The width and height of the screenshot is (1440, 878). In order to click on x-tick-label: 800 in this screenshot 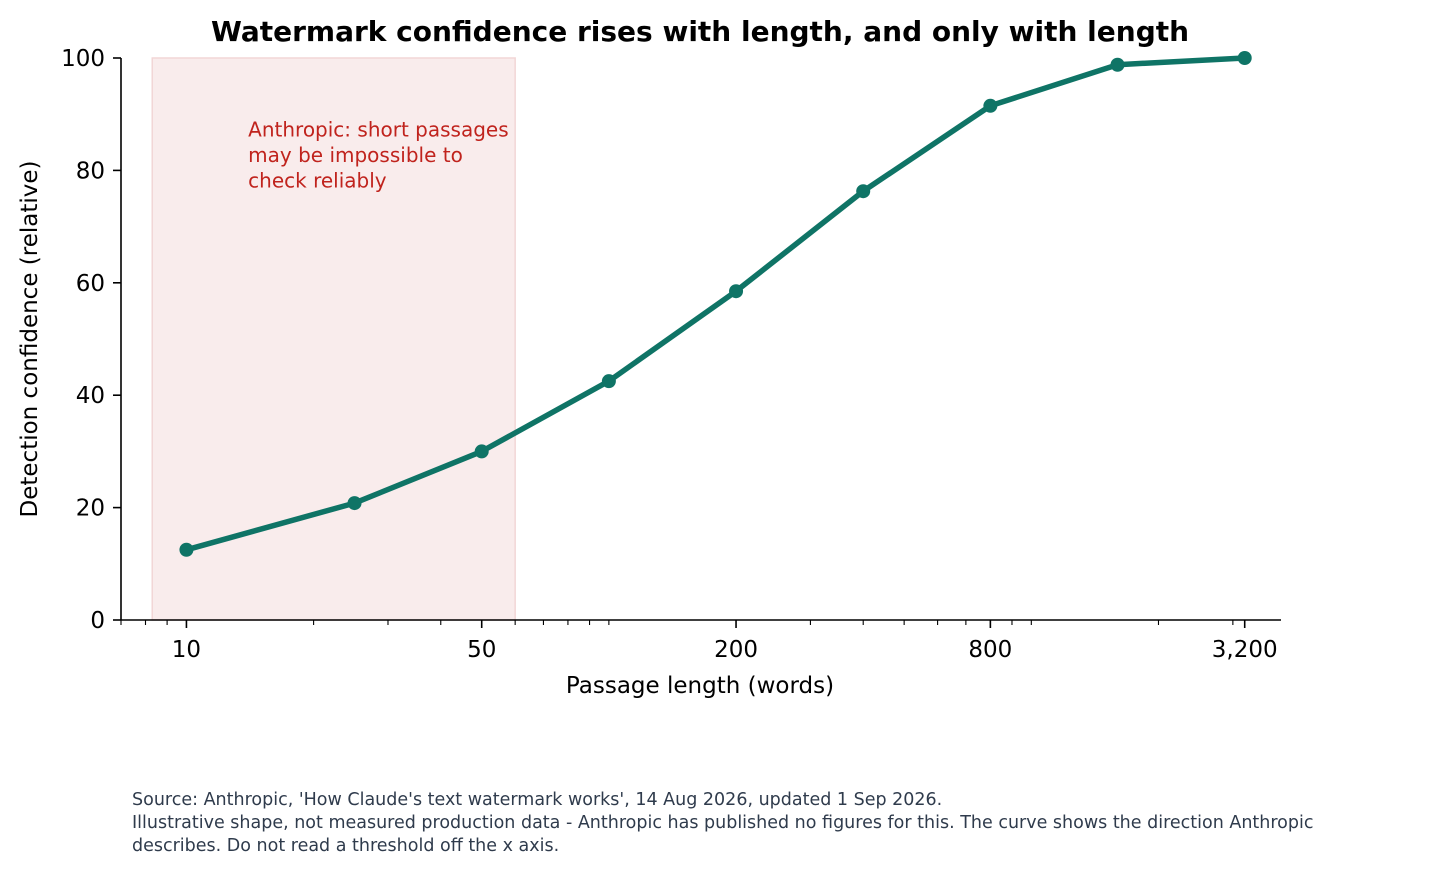, I will do `click(990, 650)`.